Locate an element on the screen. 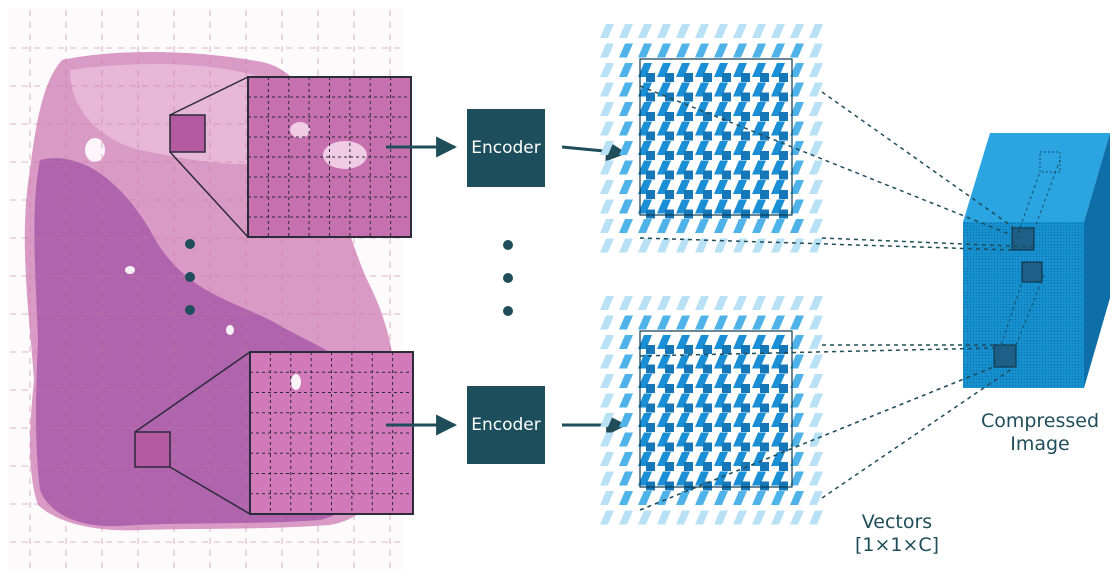 This screenshot has width=1120, height=583. cube-depth-lines is located at coordinates (1027, 263).